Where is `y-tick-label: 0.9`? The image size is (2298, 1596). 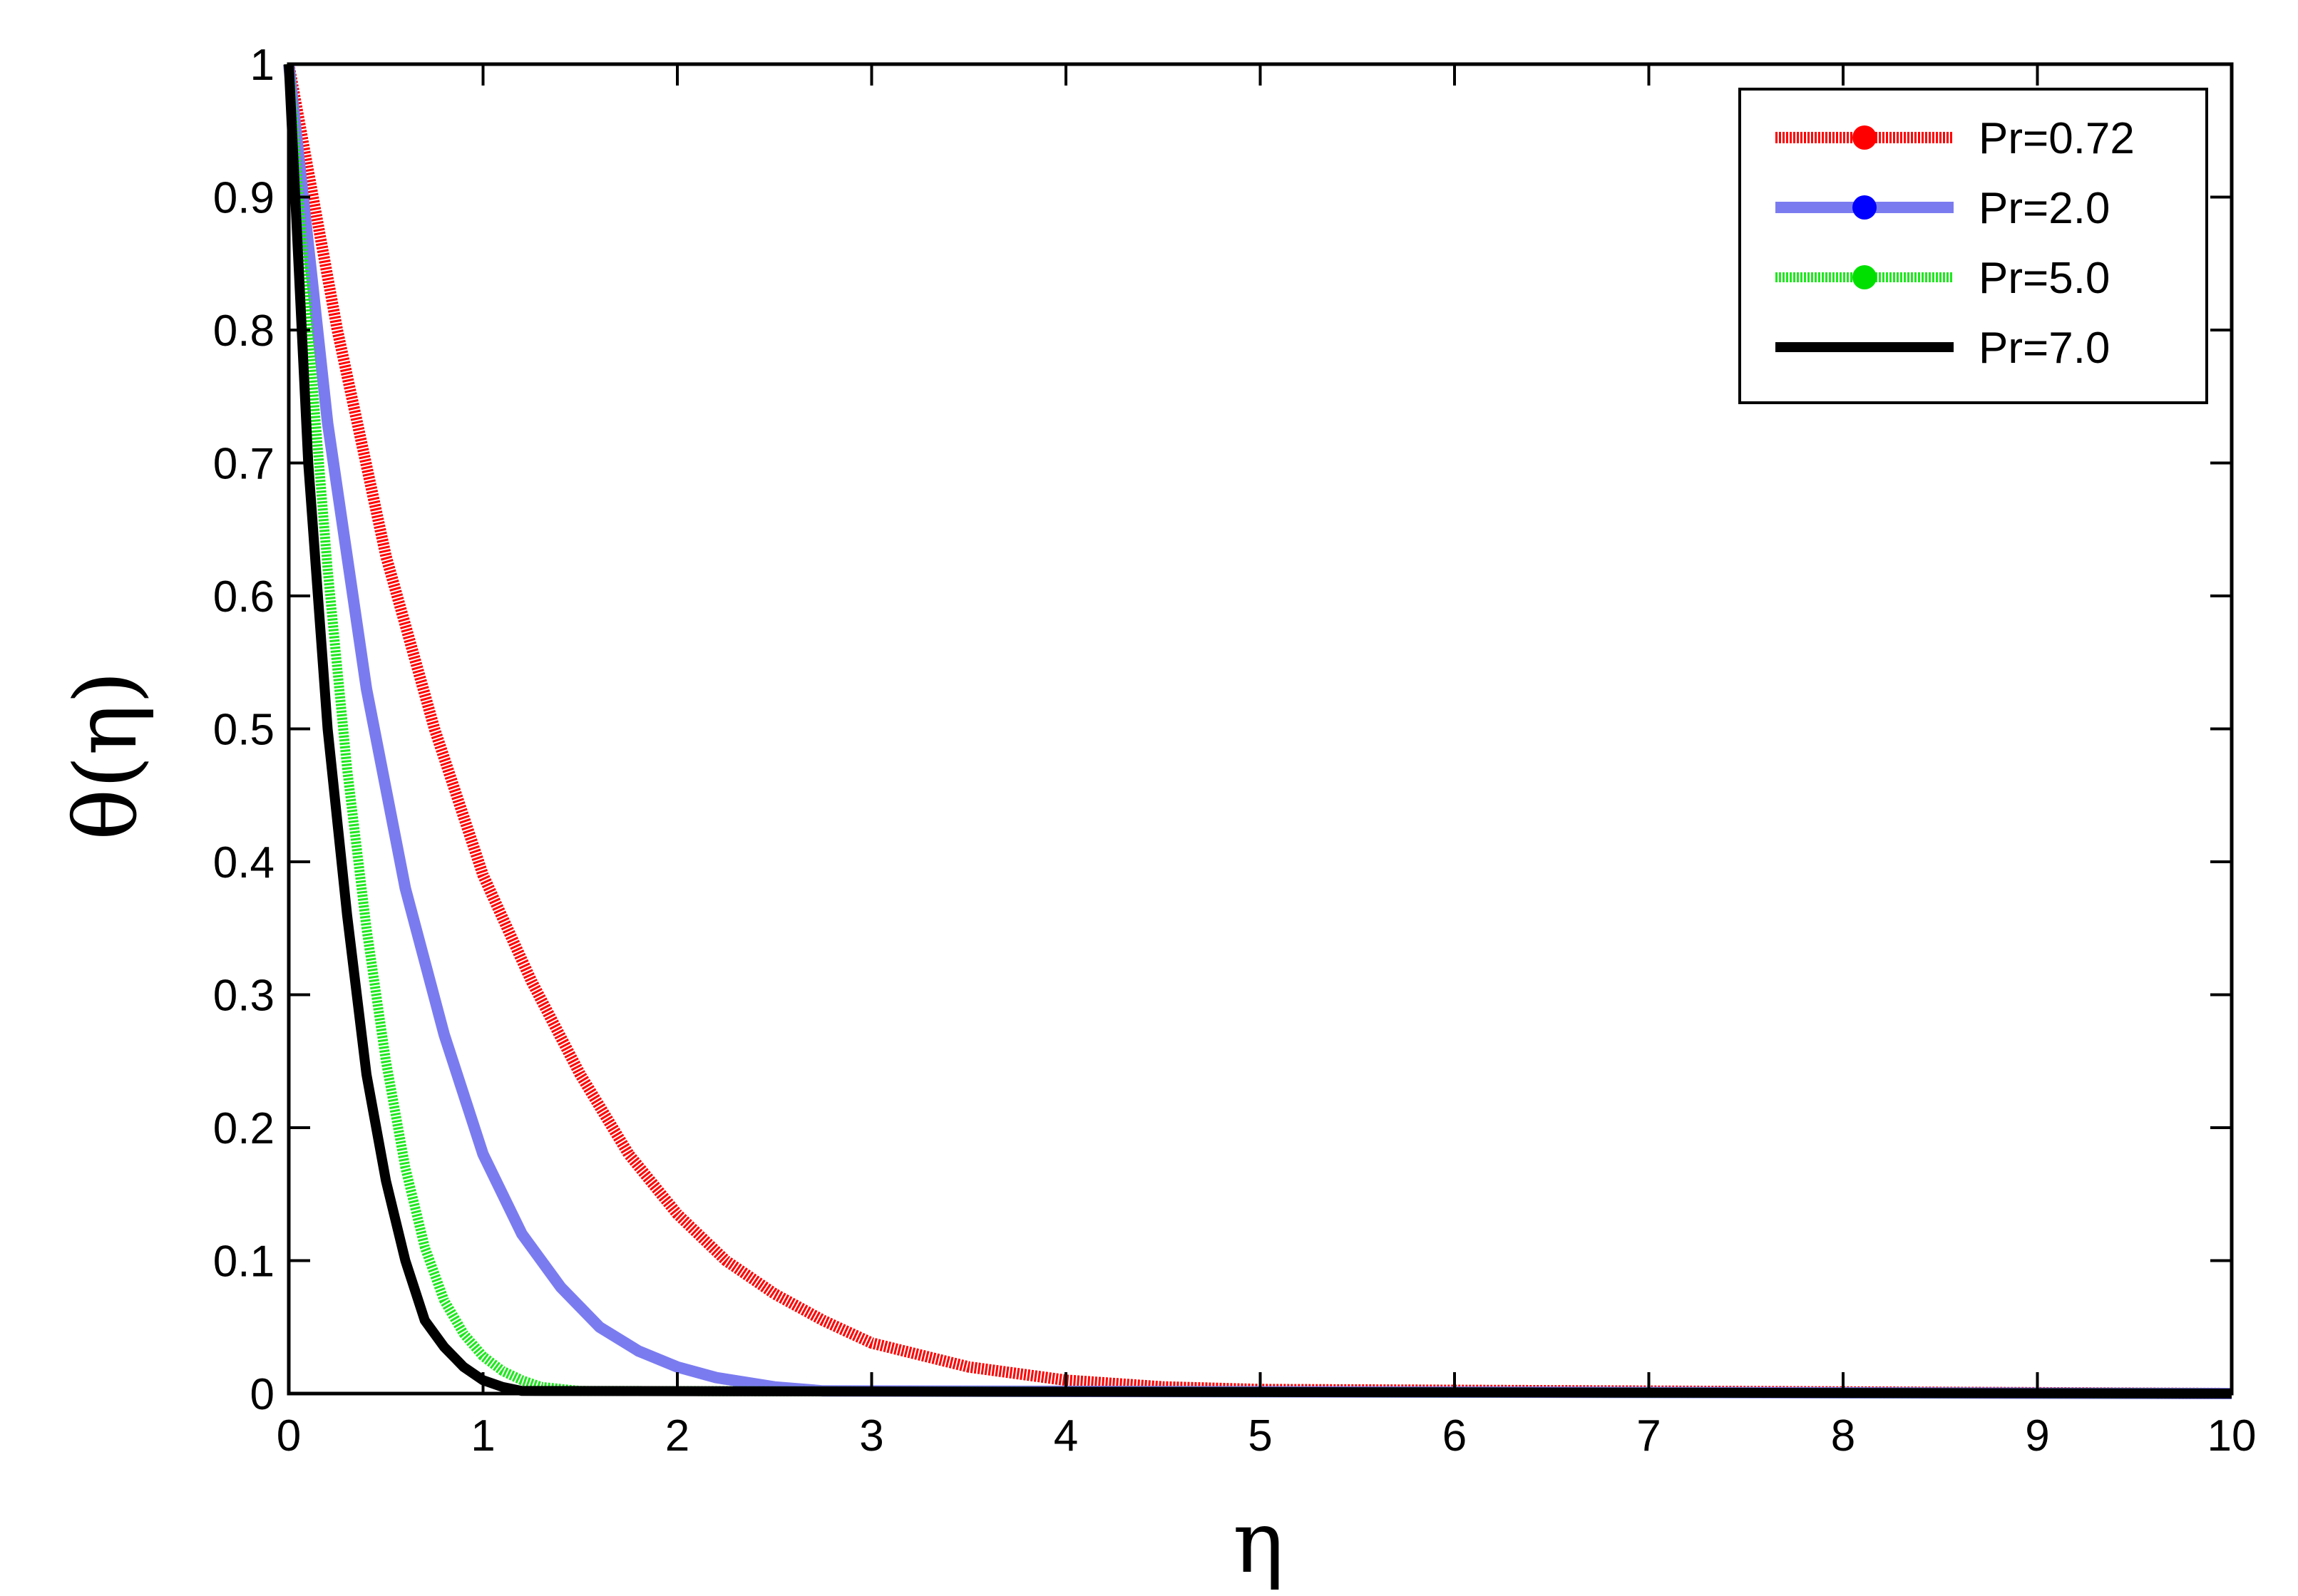 y-tick-label: 0.9 is located at coordinates (244, 199).